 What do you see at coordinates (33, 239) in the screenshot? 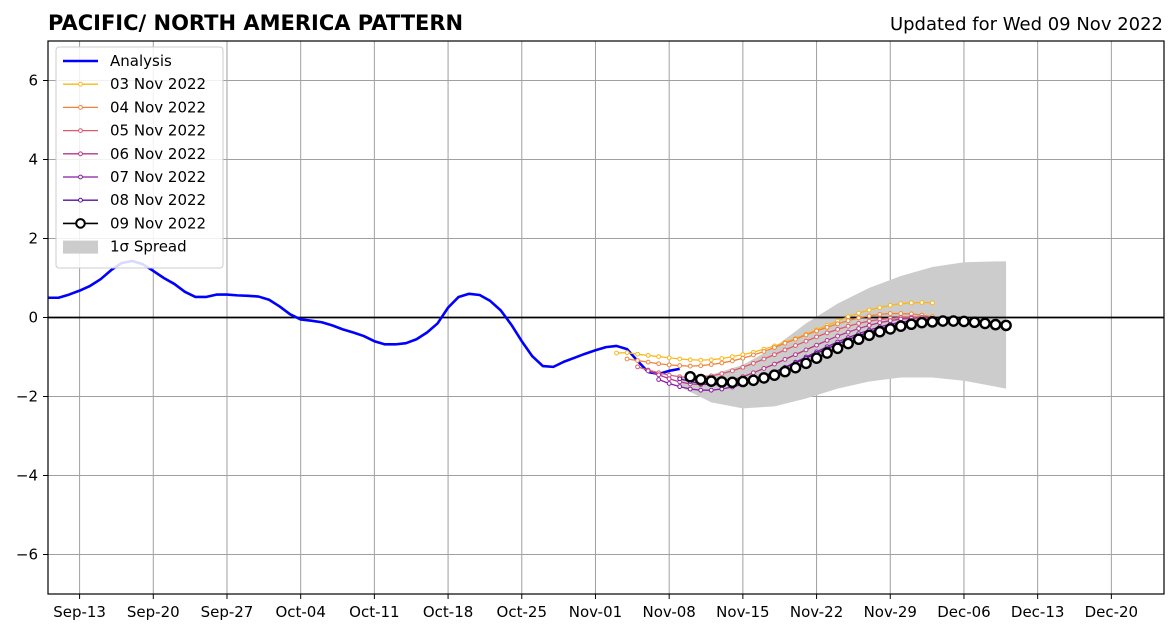
I see `y-tick-label: 2` at bounding box center [33, 239].